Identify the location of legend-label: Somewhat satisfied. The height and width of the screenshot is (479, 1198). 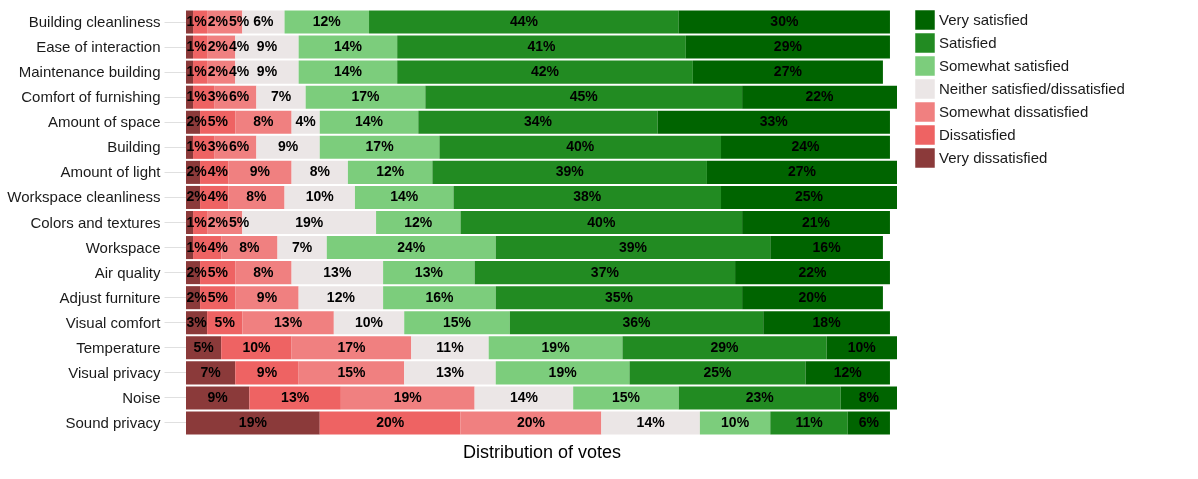
(1004, 65).